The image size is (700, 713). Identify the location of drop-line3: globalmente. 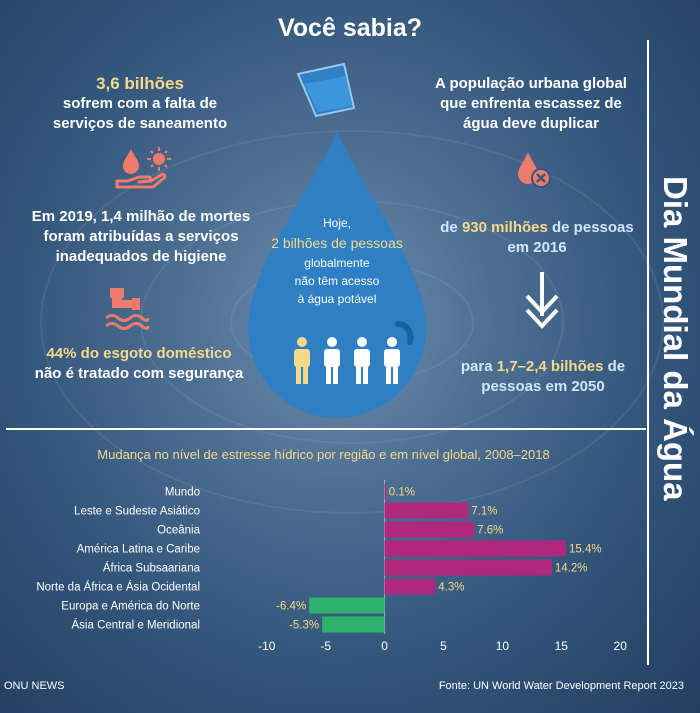
(337, 263).